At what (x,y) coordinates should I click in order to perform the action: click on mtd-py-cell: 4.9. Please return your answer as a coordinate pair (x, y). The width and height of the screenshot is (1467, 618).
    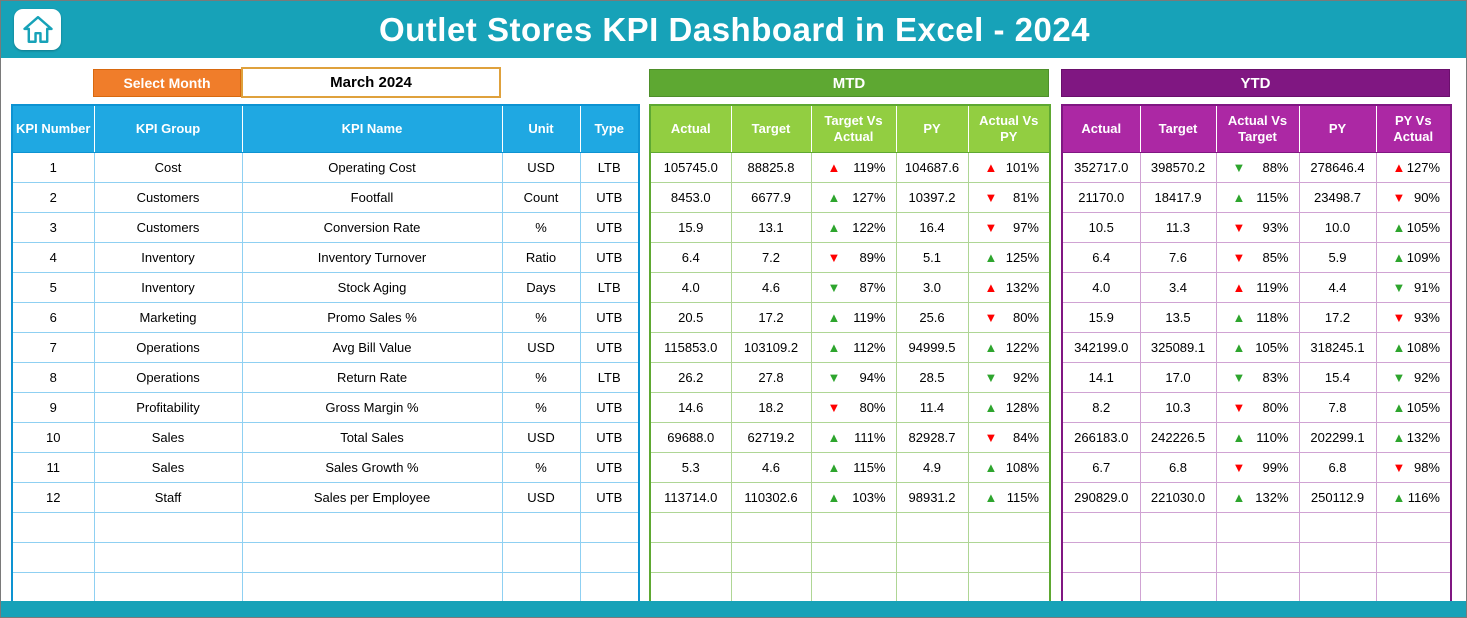
    Looking at the image, I should click on (932, 467).